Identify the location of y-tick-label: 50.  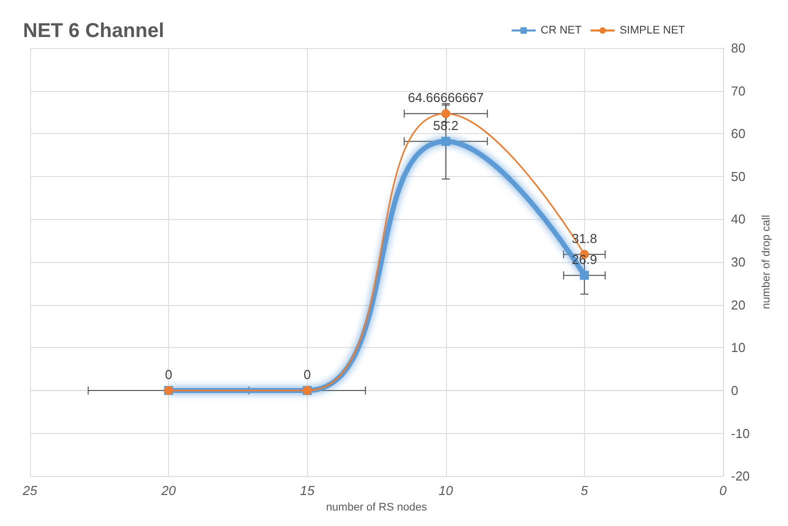
(738, 176).